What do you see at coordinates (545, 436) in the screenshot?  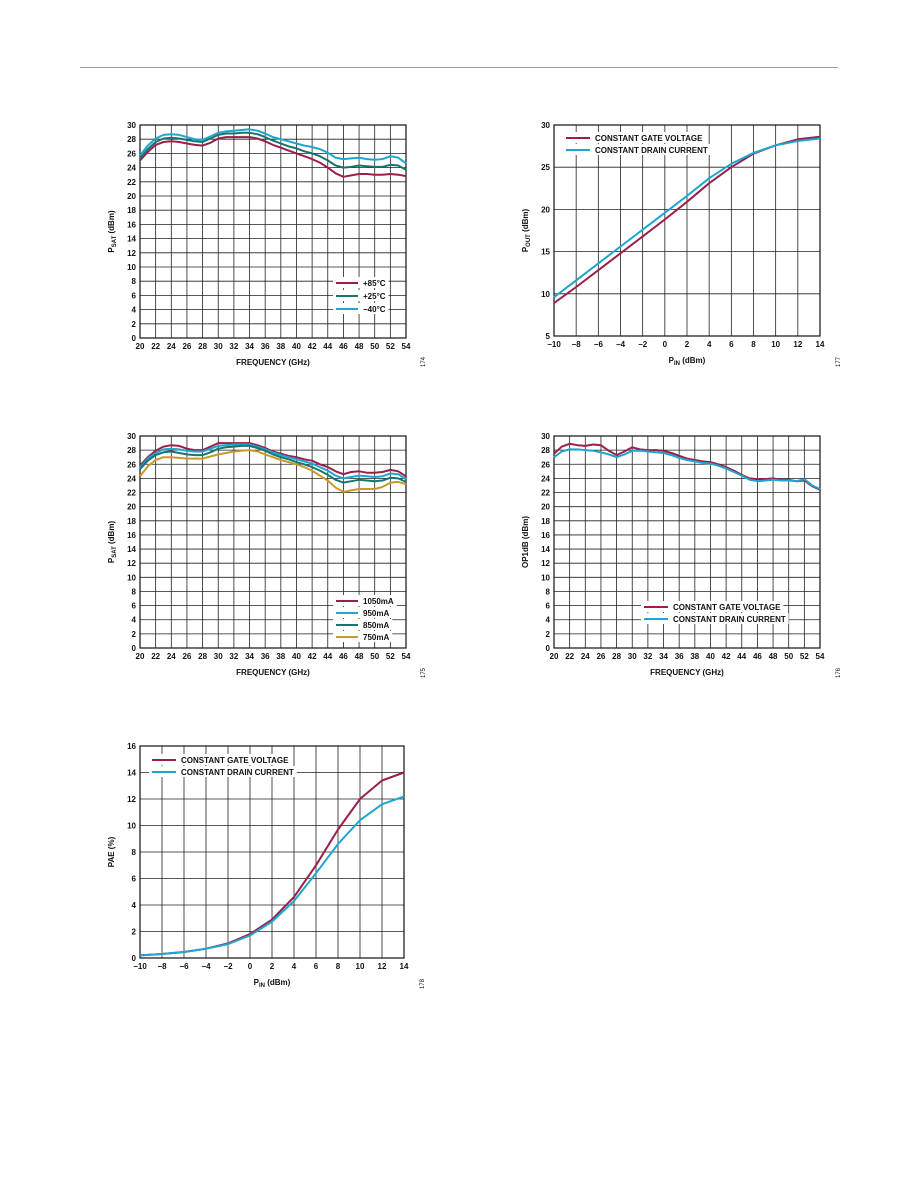 I see `y-tick-label: 30` at bounding box center [545, 436].